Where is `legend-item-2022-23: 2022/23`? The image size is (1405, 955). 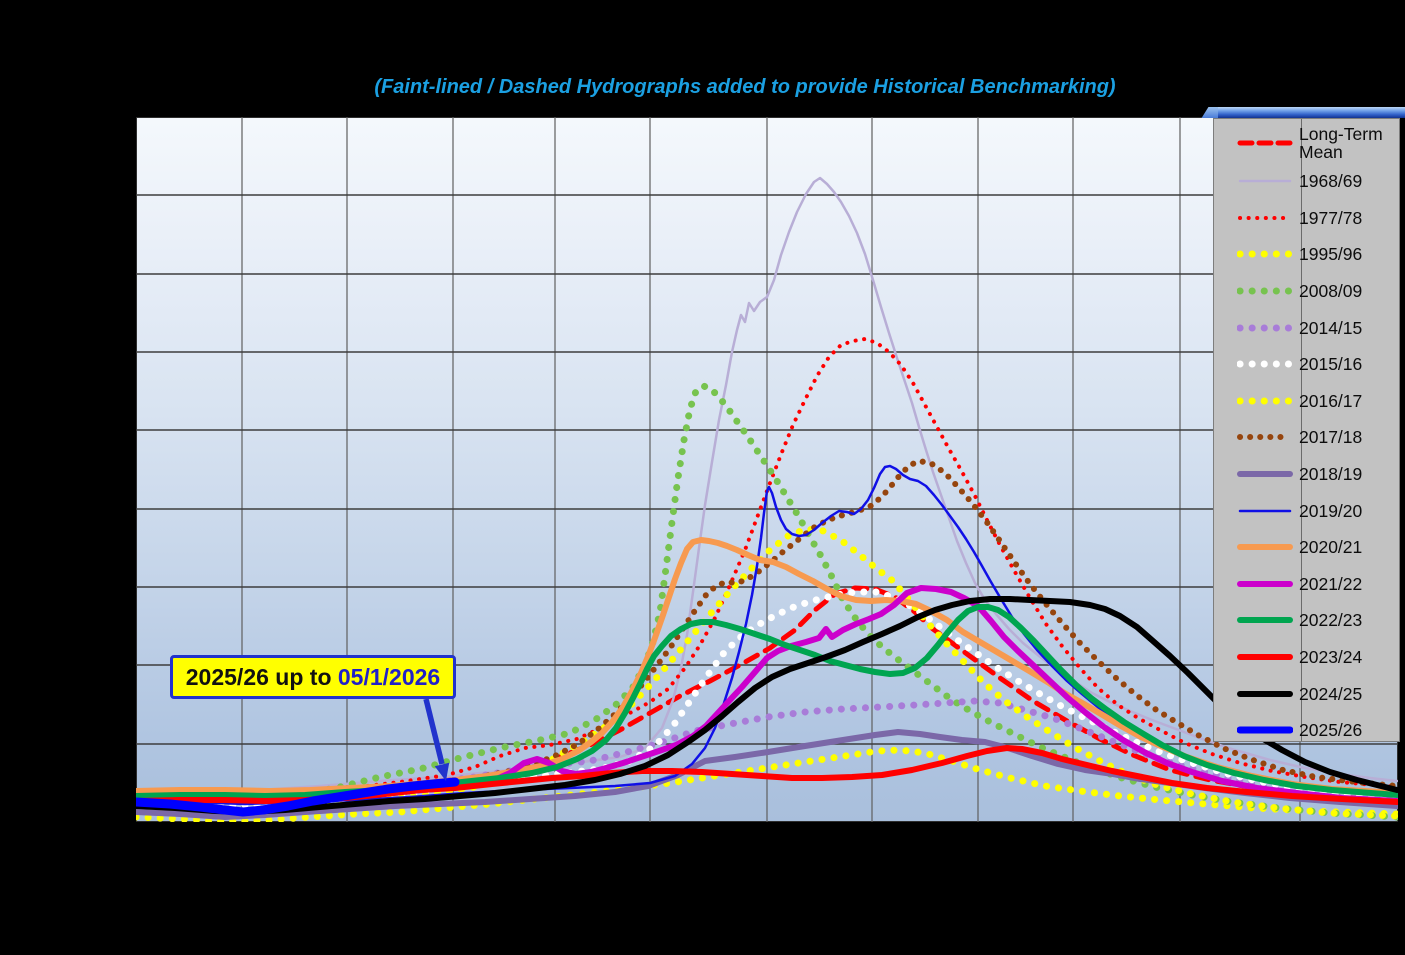
legend-item-2022-23: 2022/23 is located at coordinates (1306, 620).